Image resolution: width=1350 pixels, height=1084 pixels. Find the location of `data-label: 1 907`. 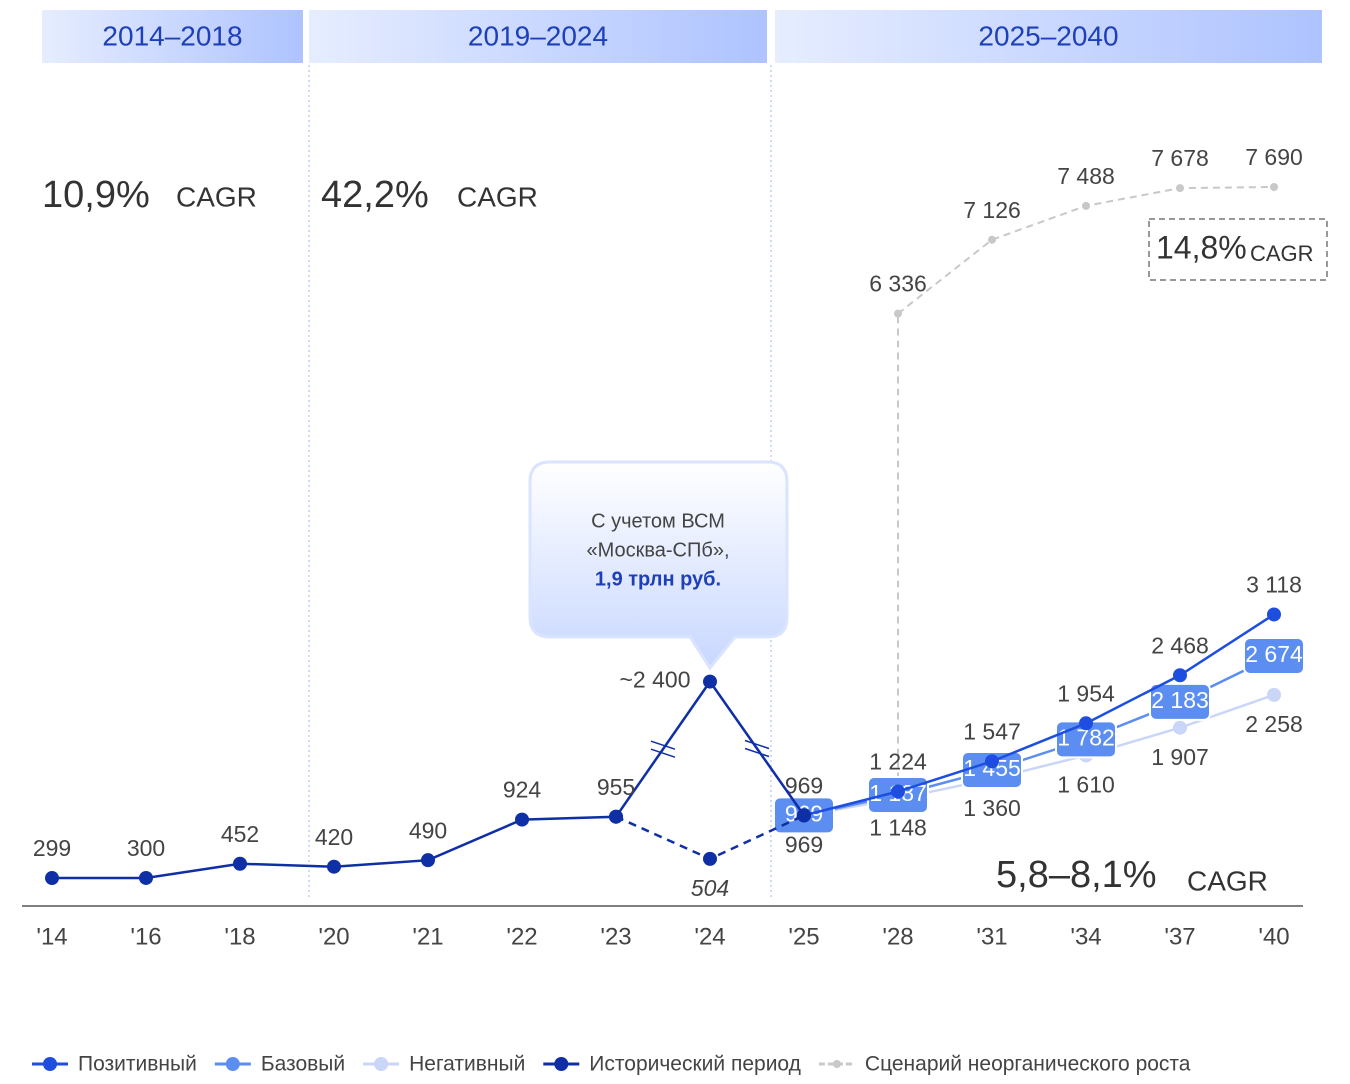

data-label: 1 907 is located at coordinates (1180, 757).